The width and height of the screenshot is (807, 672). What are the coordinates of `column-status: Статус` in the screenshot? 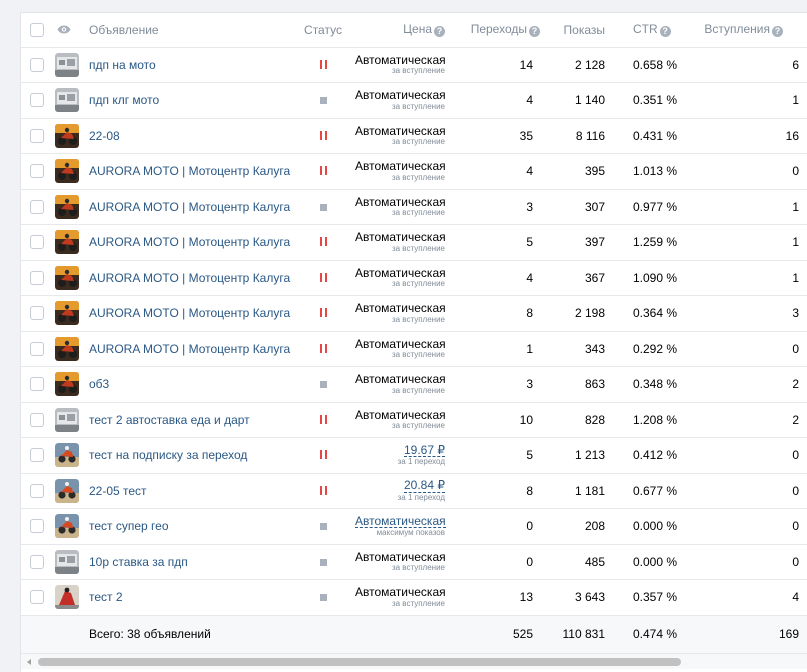 It's located at (325, 30).